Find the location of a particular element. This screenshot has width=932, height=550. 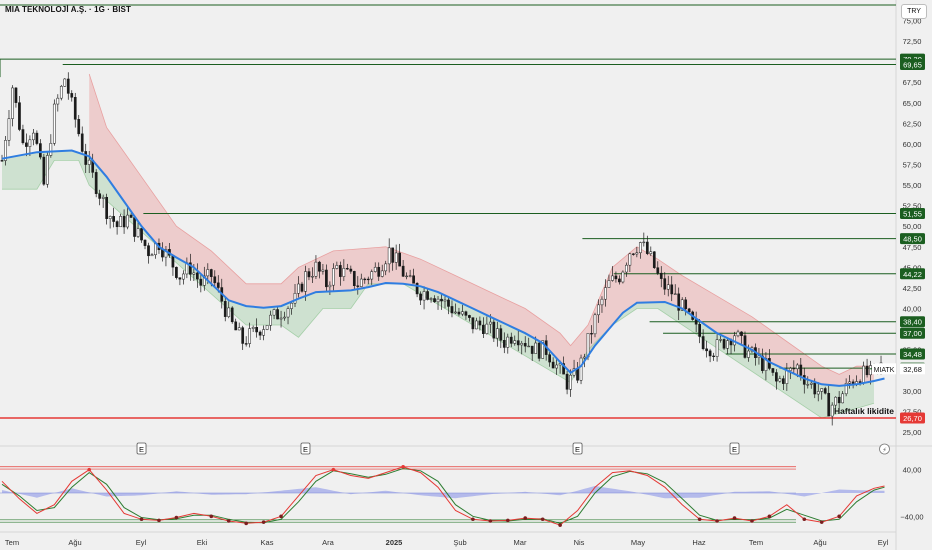

price-tick-label: 47,50 is located at coordinates (912, 247).